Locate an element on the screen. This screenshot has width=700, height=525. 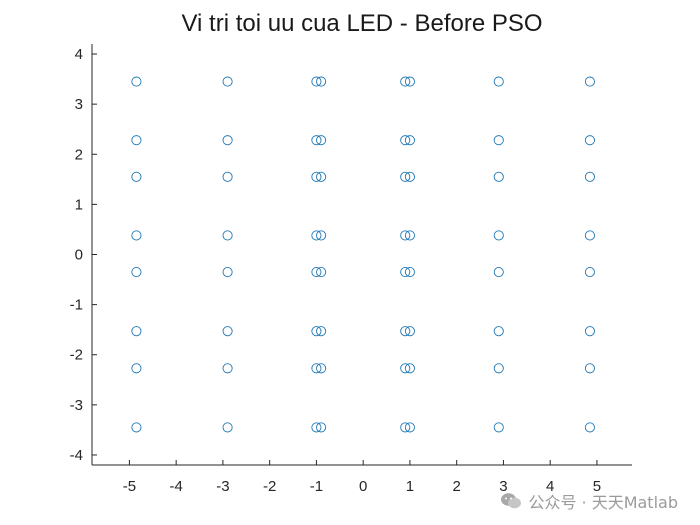
y-tick-label: 1 is located at coordinates (79, 204).